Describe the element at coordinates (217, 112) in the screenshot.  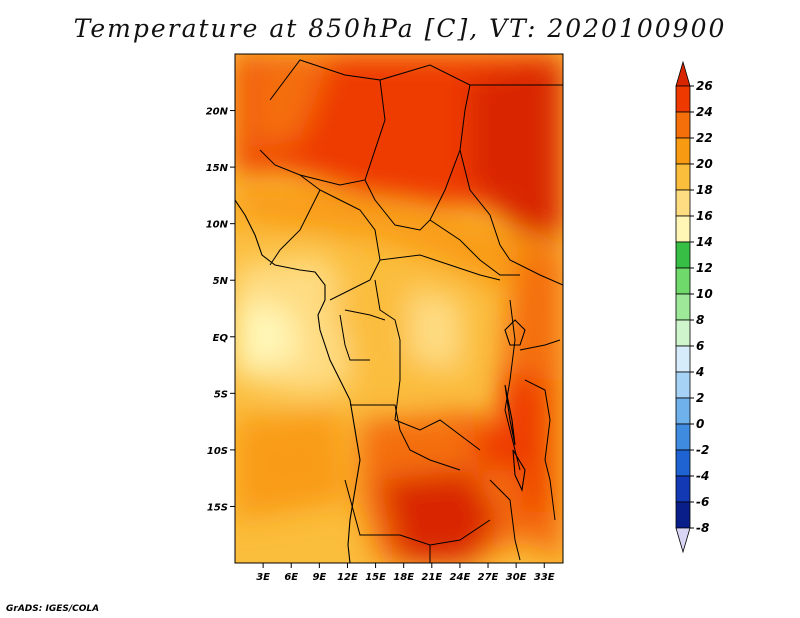
I see `lat-tick-label: 20N` at that location.